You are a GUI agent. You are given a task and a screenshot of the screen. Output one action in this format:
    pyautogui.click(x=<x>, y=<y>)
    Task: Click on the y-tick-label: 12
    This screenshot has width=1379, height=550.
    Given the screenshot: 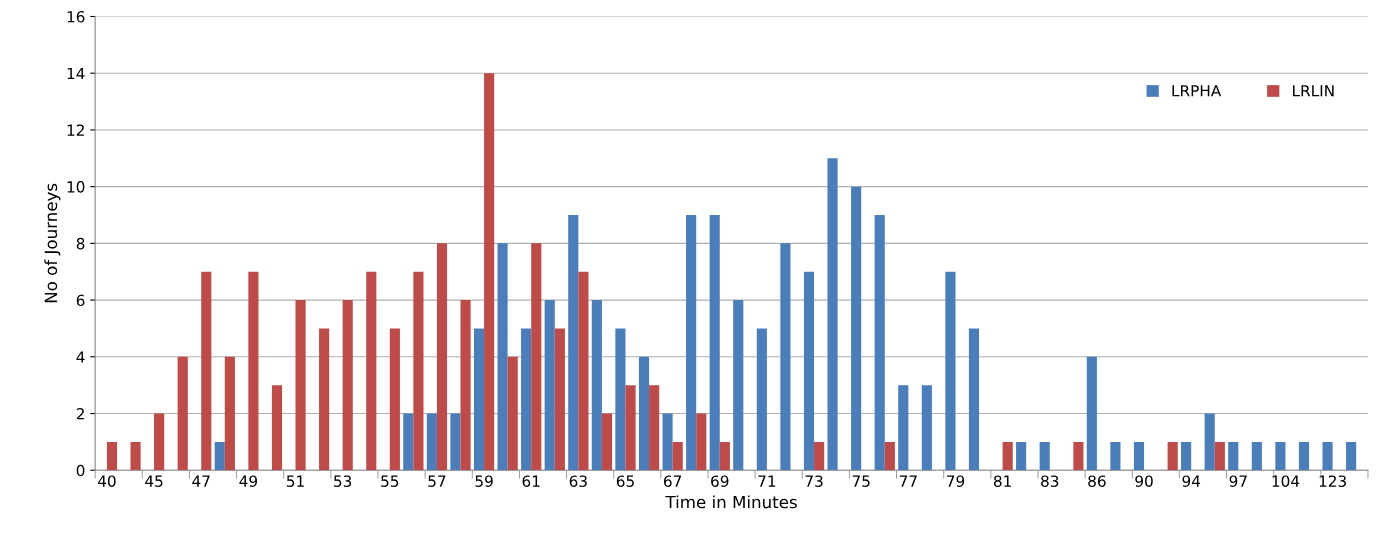 What is the action you would take?
    pyautogui.click(x=75, y=130)
    